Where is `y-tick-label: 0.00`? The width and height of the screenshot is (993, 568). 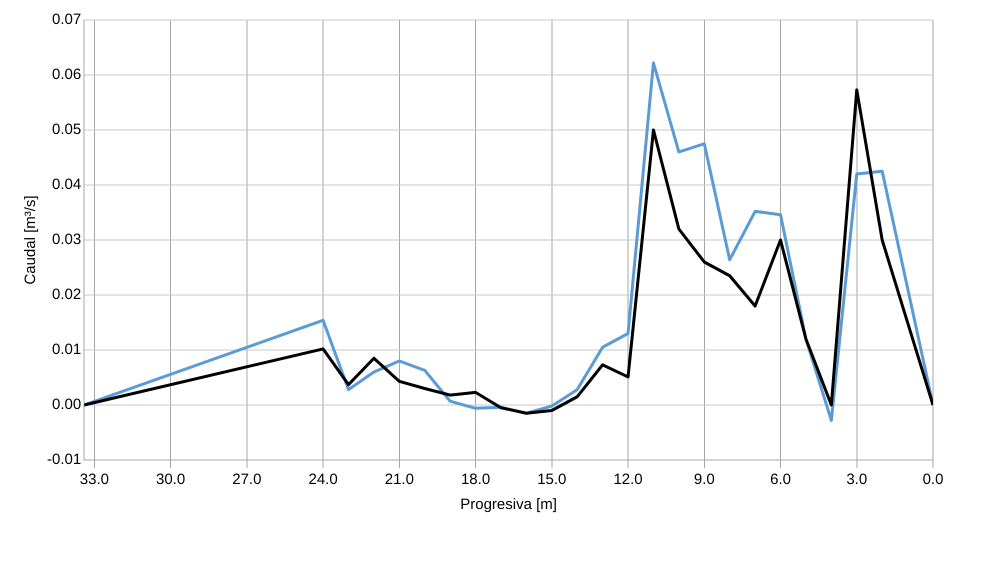 y-tick-label: 0.00 is located at coordinates (67, 405).